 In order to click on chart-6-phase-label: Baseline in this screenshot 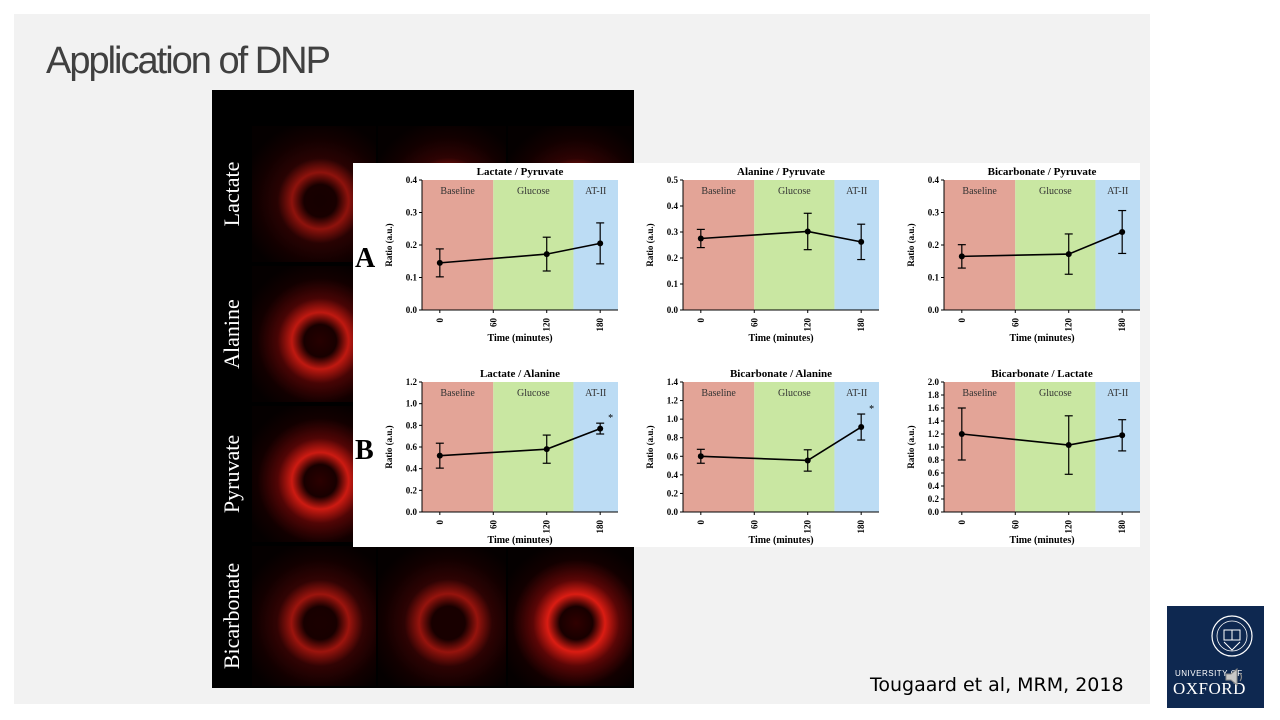, I will do `click(979, 393)`.